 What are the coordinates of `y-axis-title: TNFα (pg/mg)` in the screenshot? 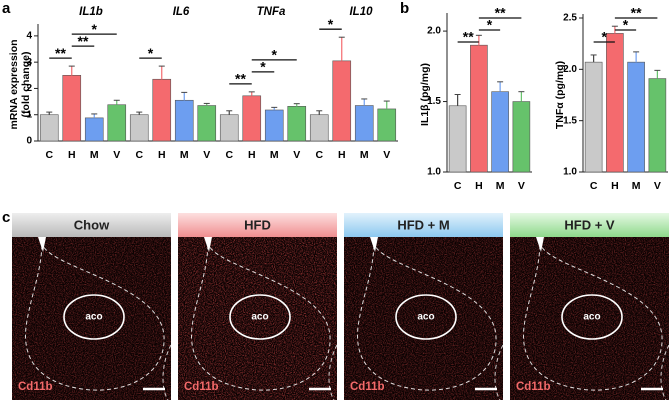 It's located at (560, 95).